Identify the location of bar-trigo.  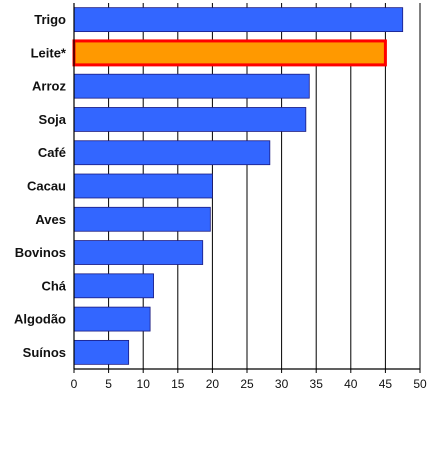
(238, 20).